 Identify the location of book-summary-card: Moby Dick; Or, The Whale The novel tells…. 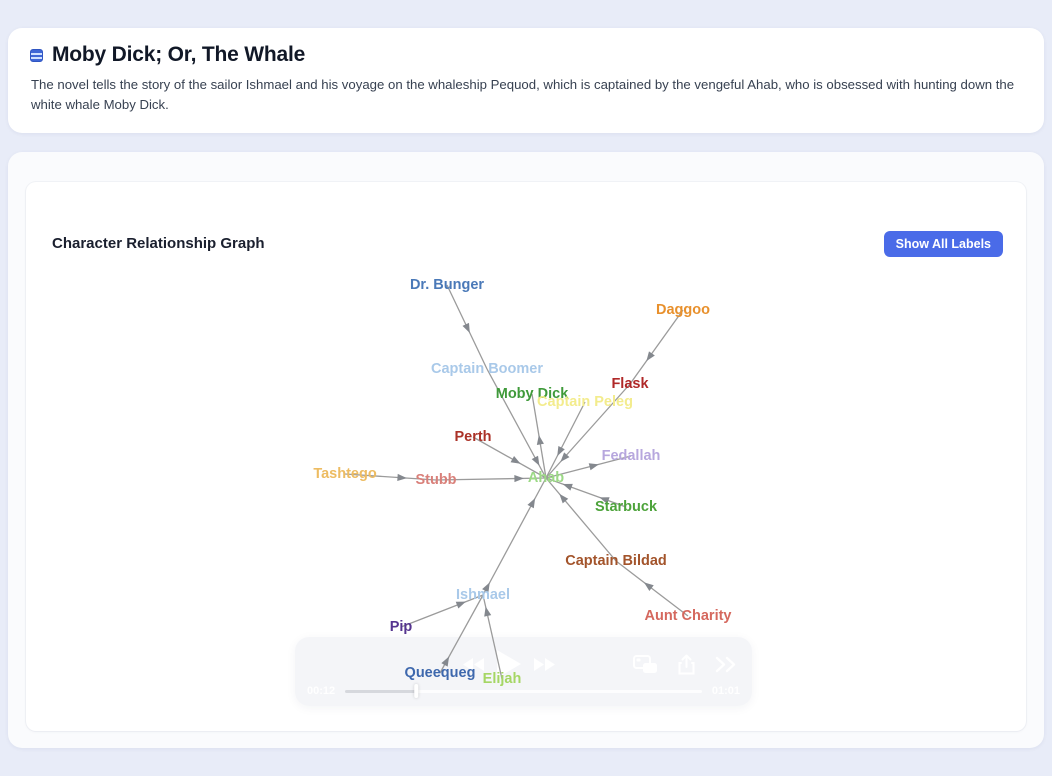
(526, 80).